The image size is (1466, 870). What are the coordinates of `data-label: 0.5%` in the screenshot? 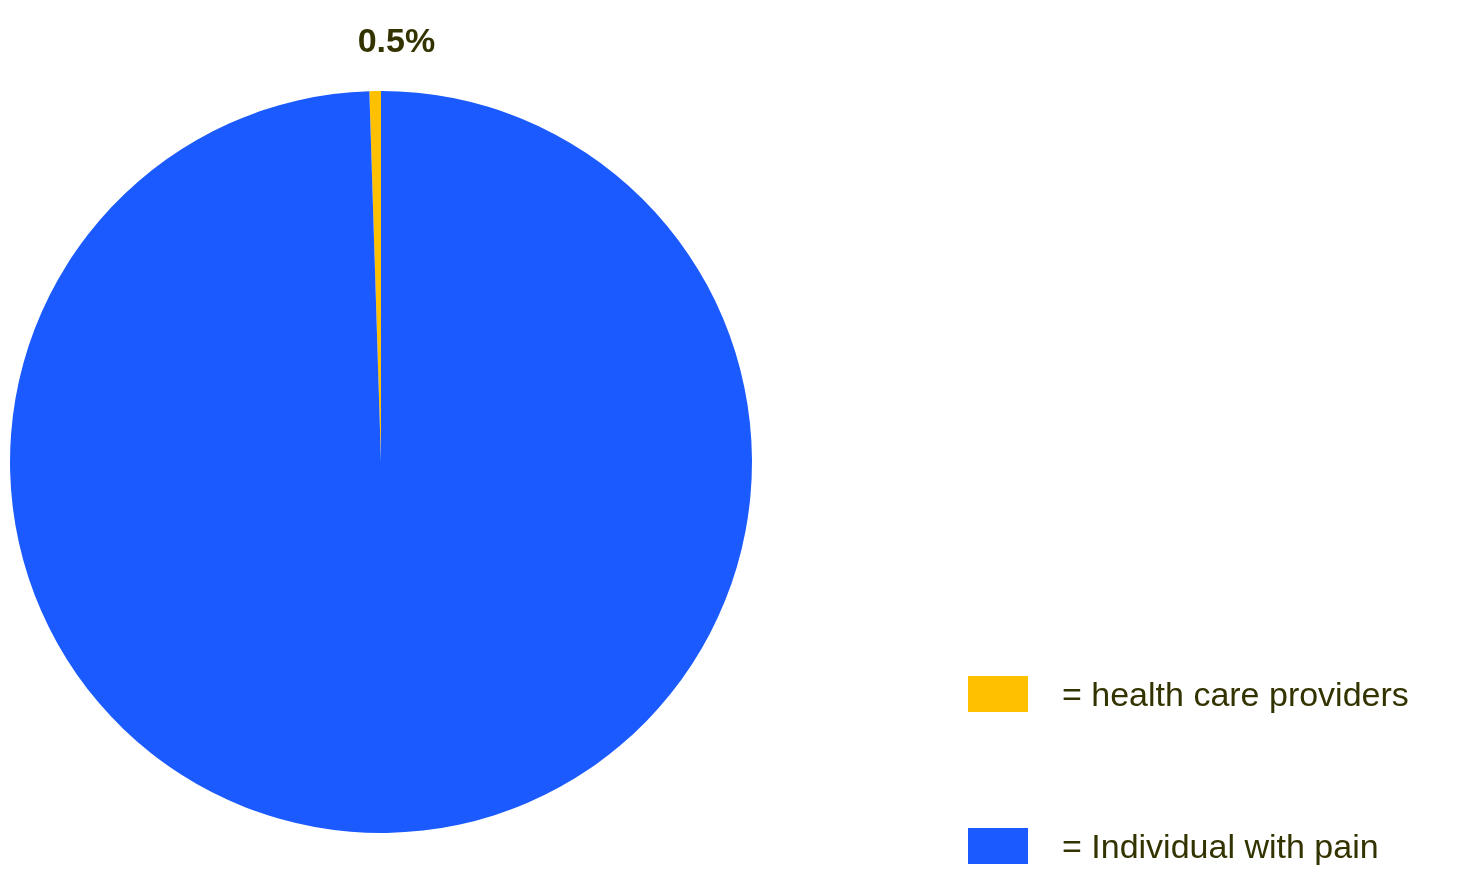 It's located at (396, 40).